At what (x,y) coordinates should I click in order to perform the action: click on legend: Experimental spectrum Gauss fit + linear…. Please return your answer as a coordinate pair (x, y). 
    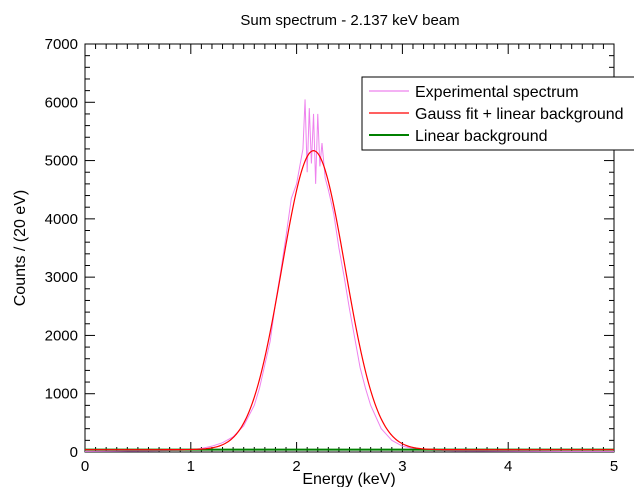
    Looking at the image, I should click on (497, 113).